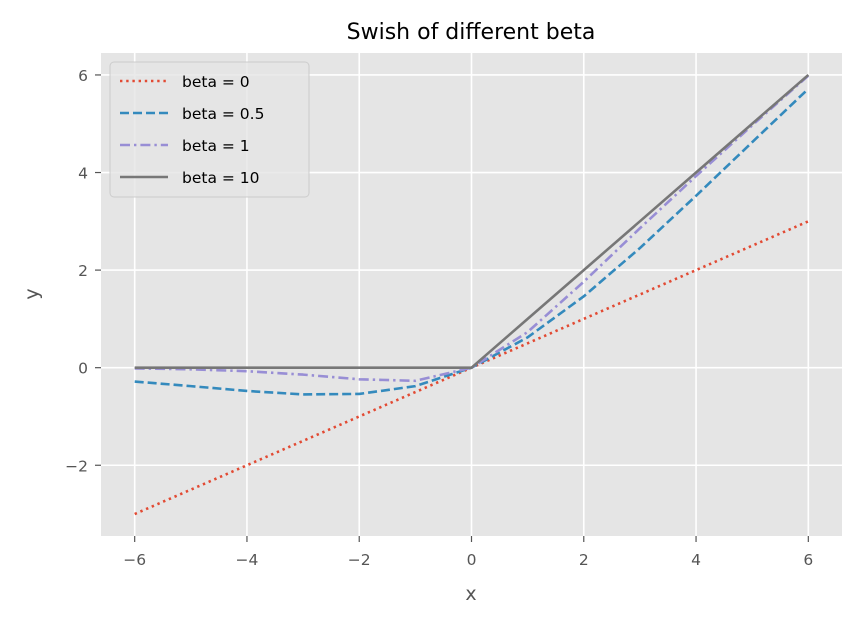  What do you see at coordinates (808, 560) in the screenshot?
I see `x-tick-label: 6` at bounding box center [808, 560].